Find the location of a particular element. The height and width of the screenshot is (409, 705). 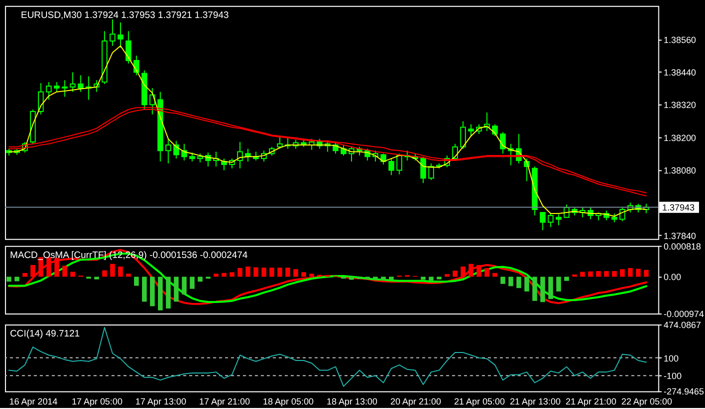

ref-line-label: 1.37943 is located at coordinates (678, 207).